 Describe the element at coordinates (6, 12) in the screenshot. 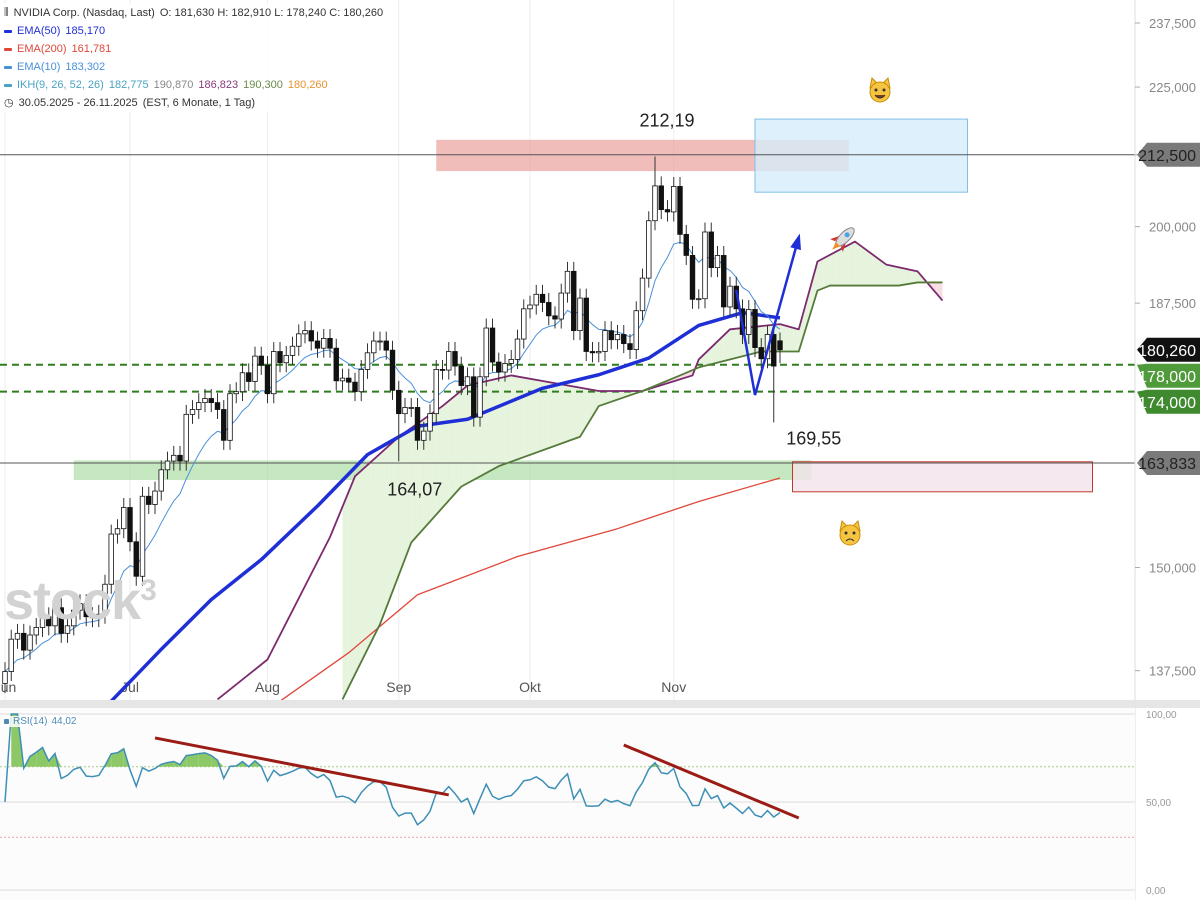

I see `candlestick-icon: ⫼` at that location.